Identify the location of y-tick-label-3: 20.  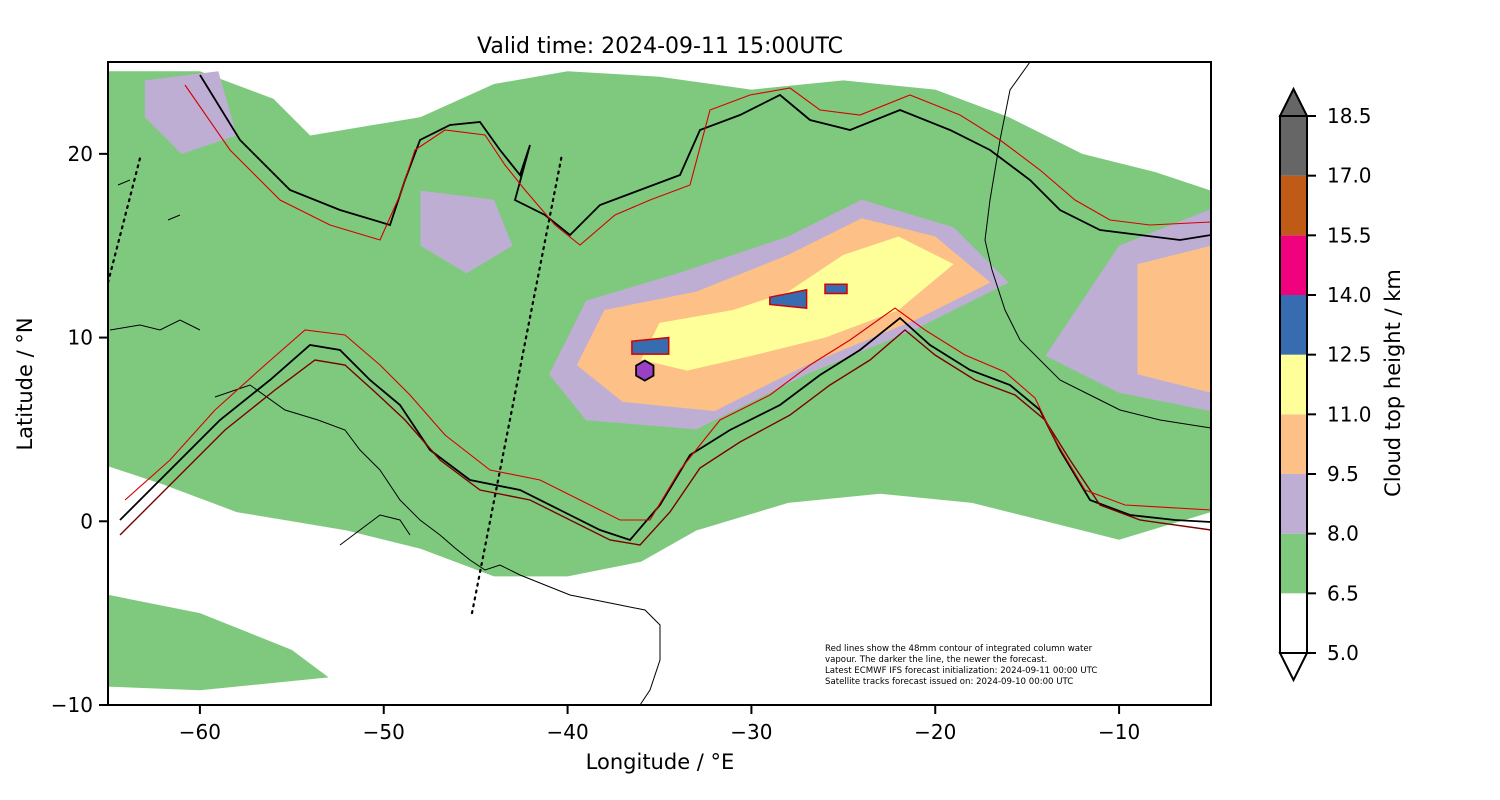
(80, 154).